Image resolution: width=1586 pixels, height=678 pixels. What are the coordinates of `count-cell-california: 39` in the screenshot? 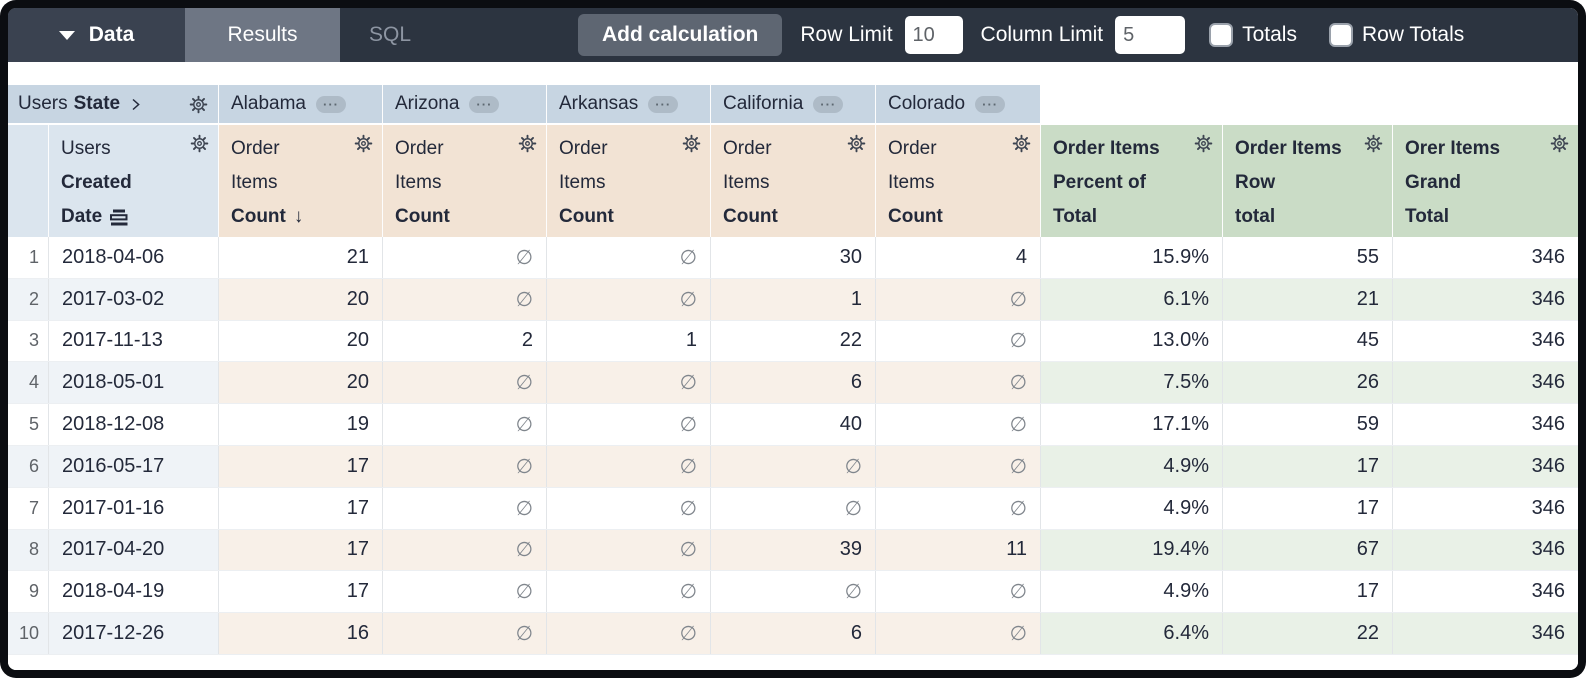 It's located at (792, 550).